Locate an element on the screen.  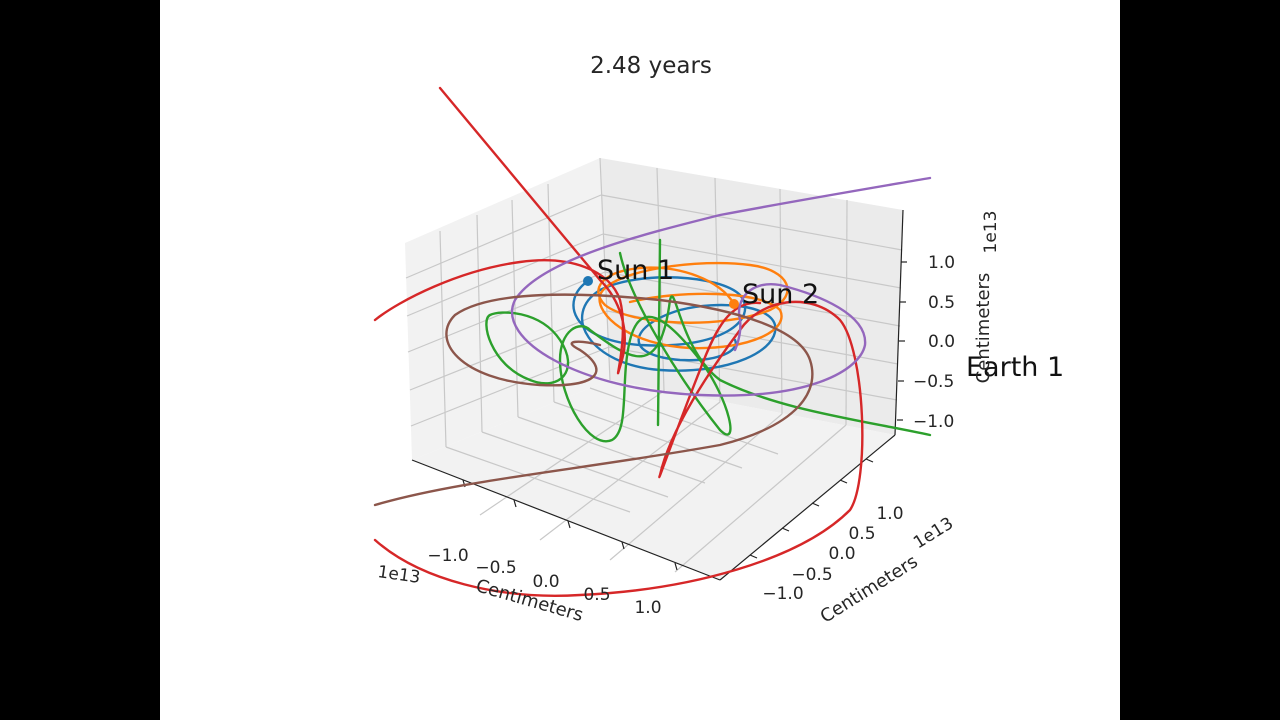
body-markers is located at coordinates (661, 292).